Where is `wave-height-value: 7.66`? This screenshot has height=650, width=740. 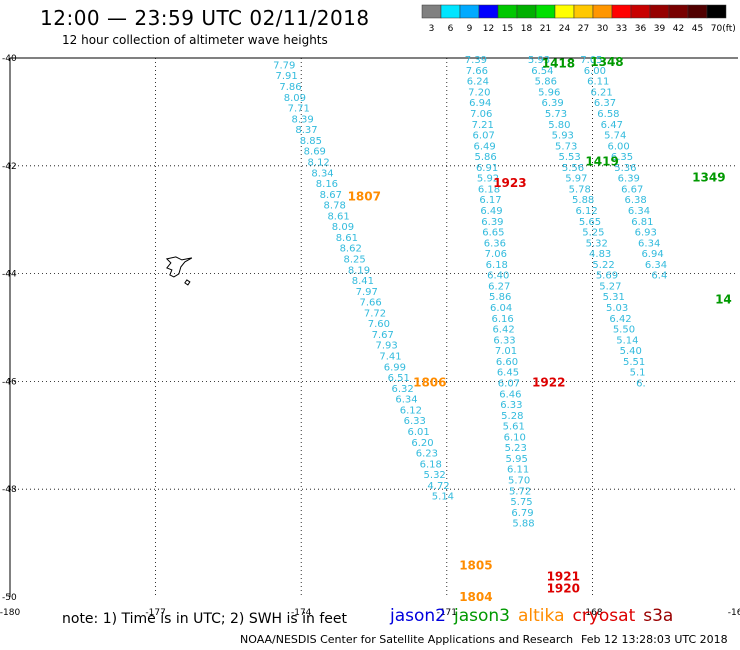
wave-height-value: 7.66 is located at coordinates (370, 303).